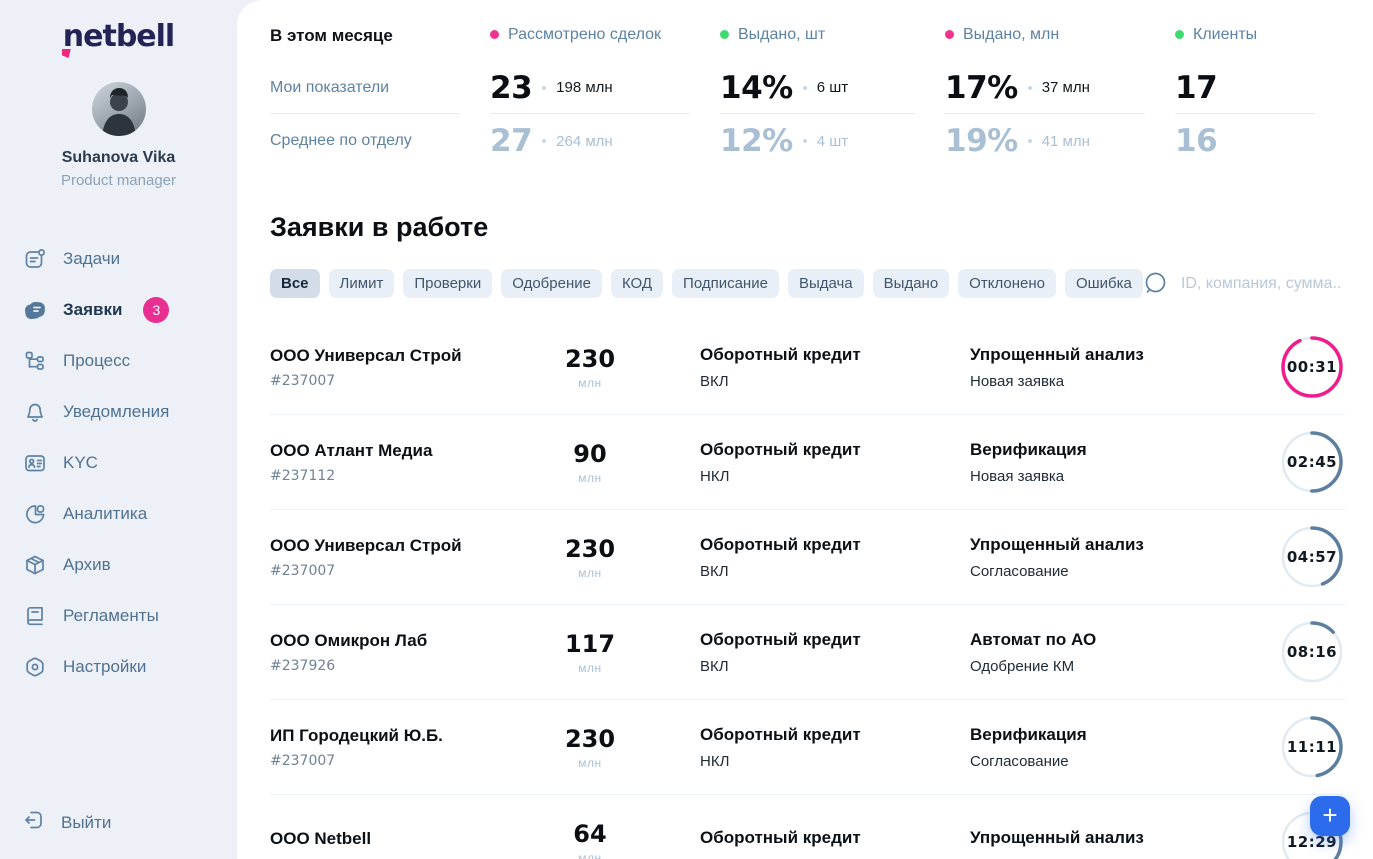 This screenshot has width=1373, height=859. I want to click on stats-row-my-label: Мои показатели, so click(330, 87).